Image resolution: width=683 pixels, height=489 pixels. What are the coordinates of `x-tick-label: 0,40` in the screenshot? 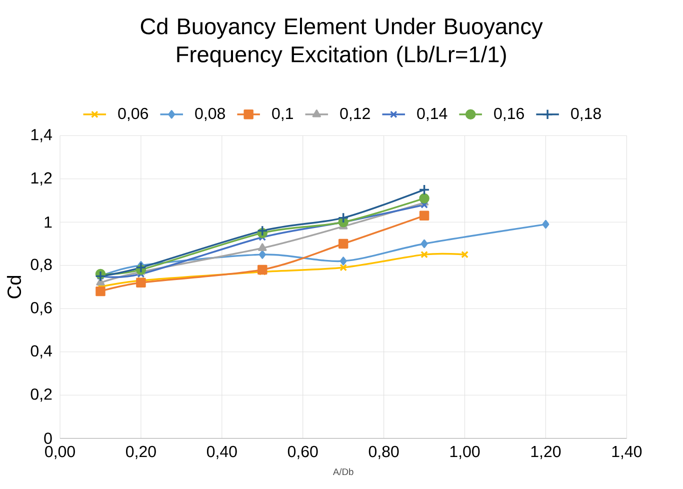 It's located at (221, 453).